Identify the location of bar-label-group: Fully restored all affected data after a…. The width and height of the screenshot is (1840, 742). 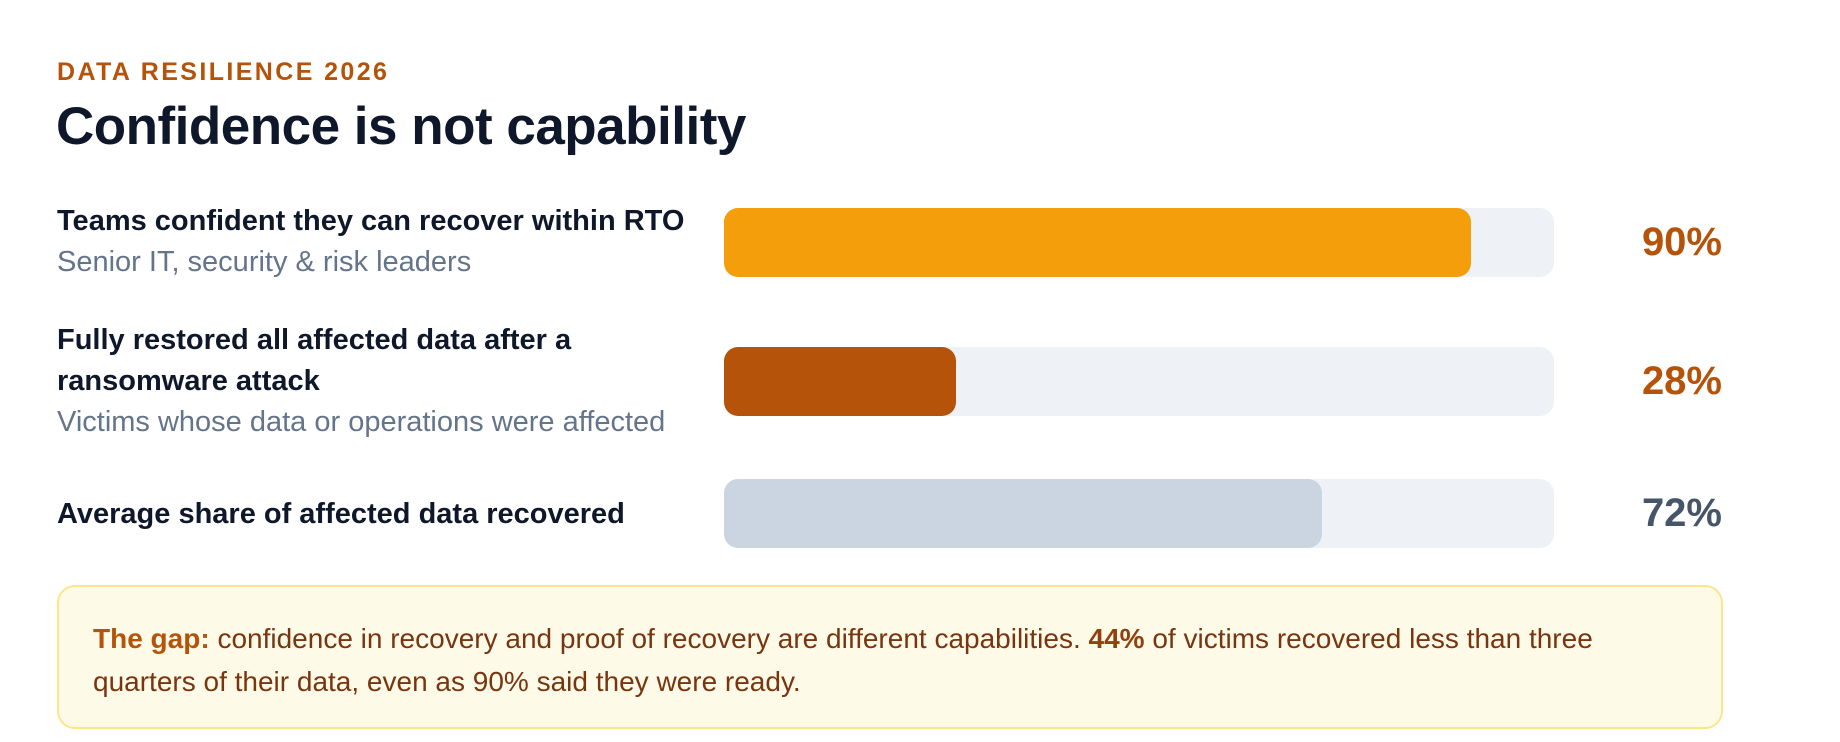
(391, 381).